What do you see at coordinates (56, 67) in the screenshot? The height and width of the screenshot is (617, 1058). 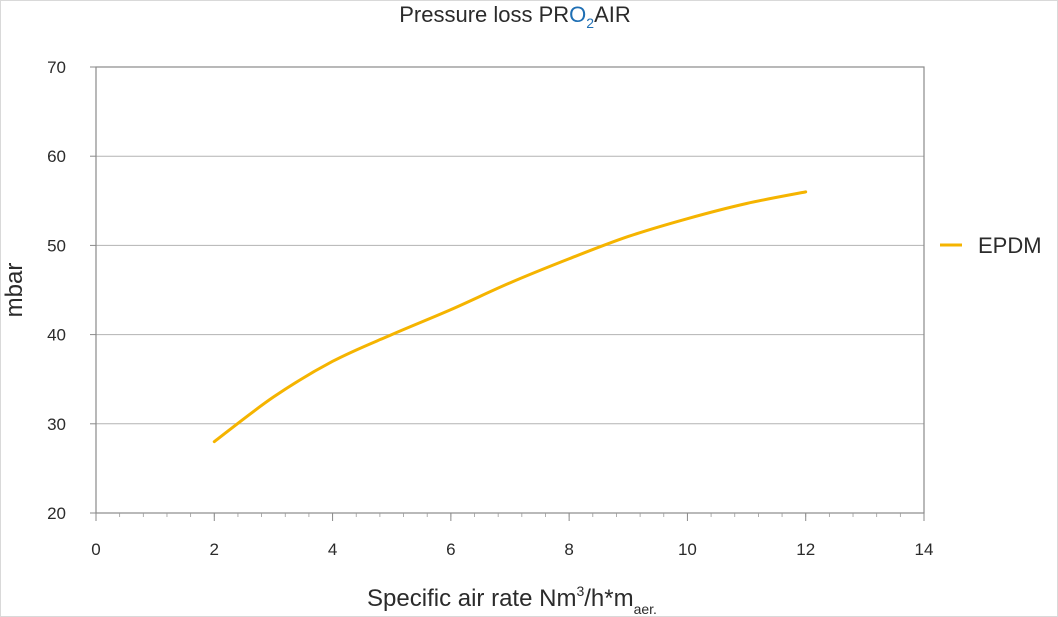 I see `y-tick-label-70: 70` at bounding box center [56, 67].